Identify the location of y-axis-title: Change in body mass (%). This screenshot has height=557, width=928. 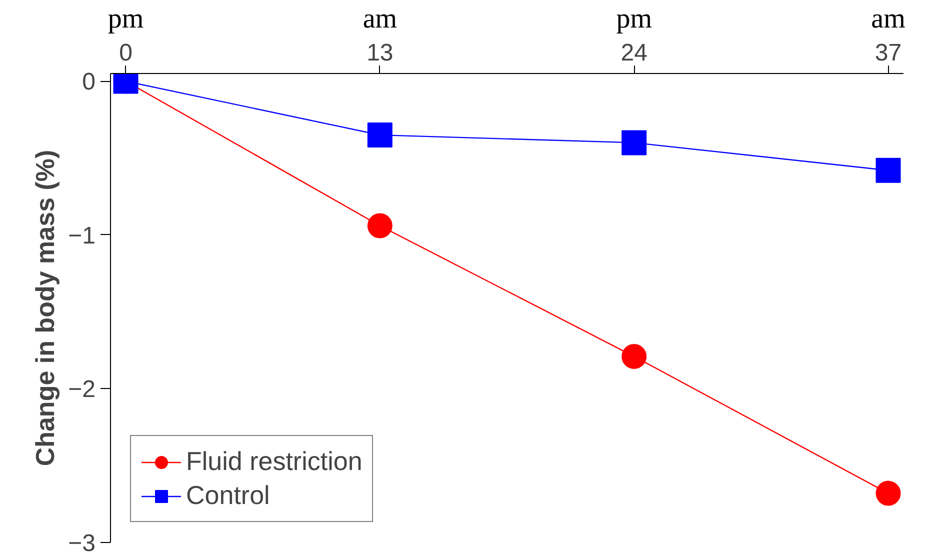
(45, 308).